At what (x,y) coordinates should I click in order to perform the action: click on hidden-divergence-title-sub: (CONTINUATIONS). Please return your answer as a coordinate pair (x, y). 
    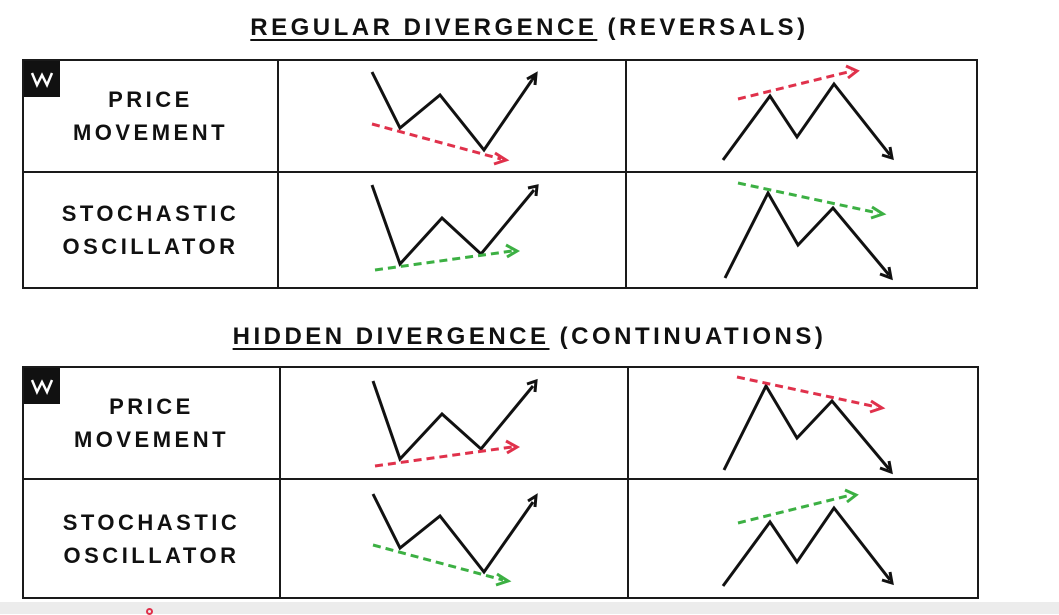
    Looking at the image, I should click on (688, 336).